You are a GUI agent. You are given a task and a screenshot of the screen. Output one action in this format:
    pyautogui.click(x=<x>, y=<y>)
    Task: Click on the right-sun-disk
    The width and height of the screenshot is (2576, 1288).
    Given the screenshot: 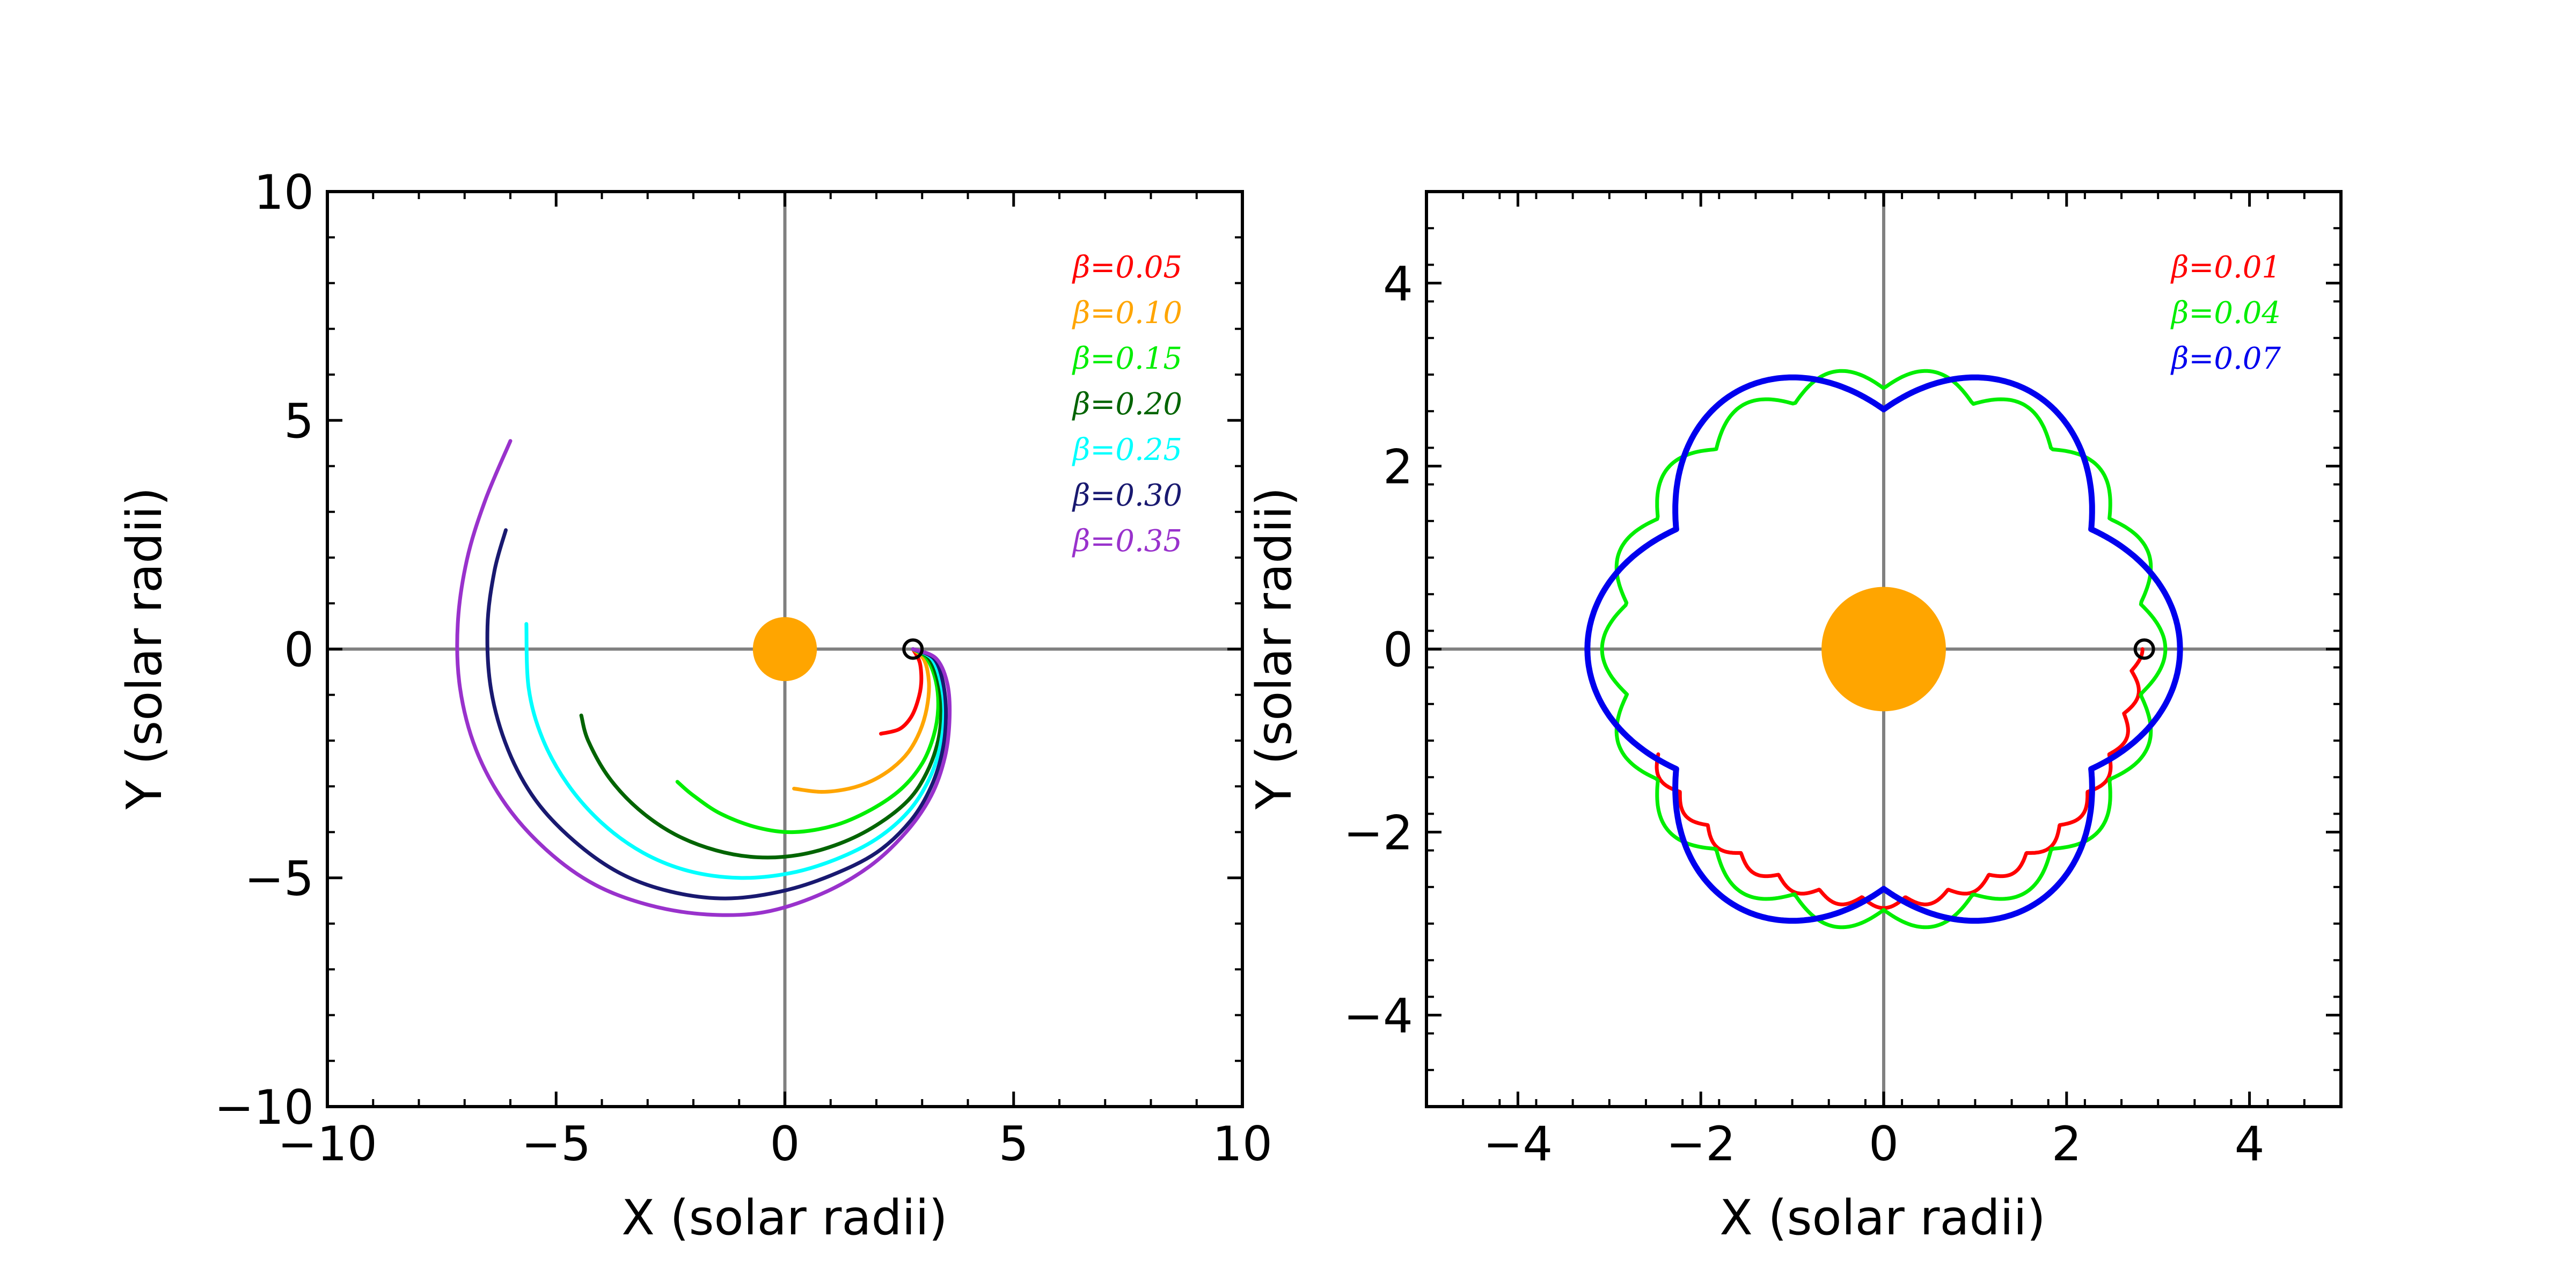 What is the action you would take?
    pyautogui.click(x=1883, y=649)
    